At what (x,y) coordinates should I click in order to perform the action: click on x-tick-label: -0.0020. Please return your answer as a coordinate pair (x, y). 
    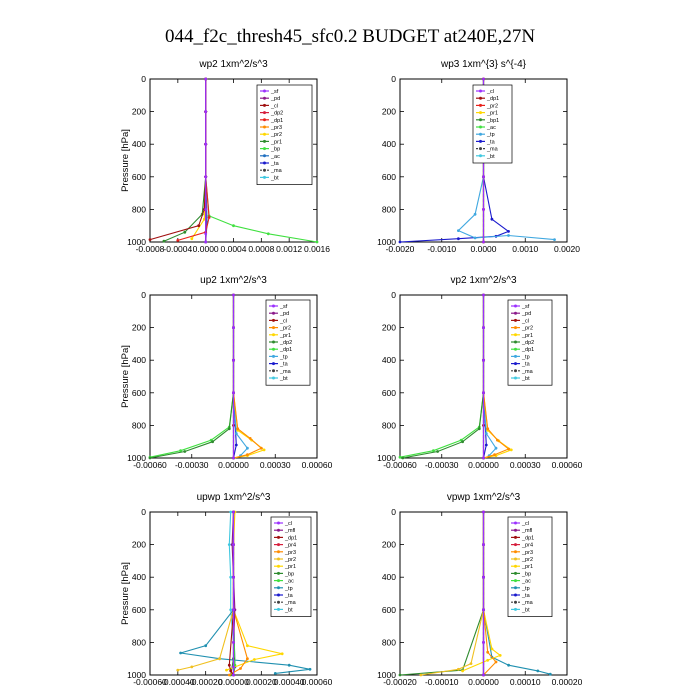
    Looking at the image, I should click on (400, 249).